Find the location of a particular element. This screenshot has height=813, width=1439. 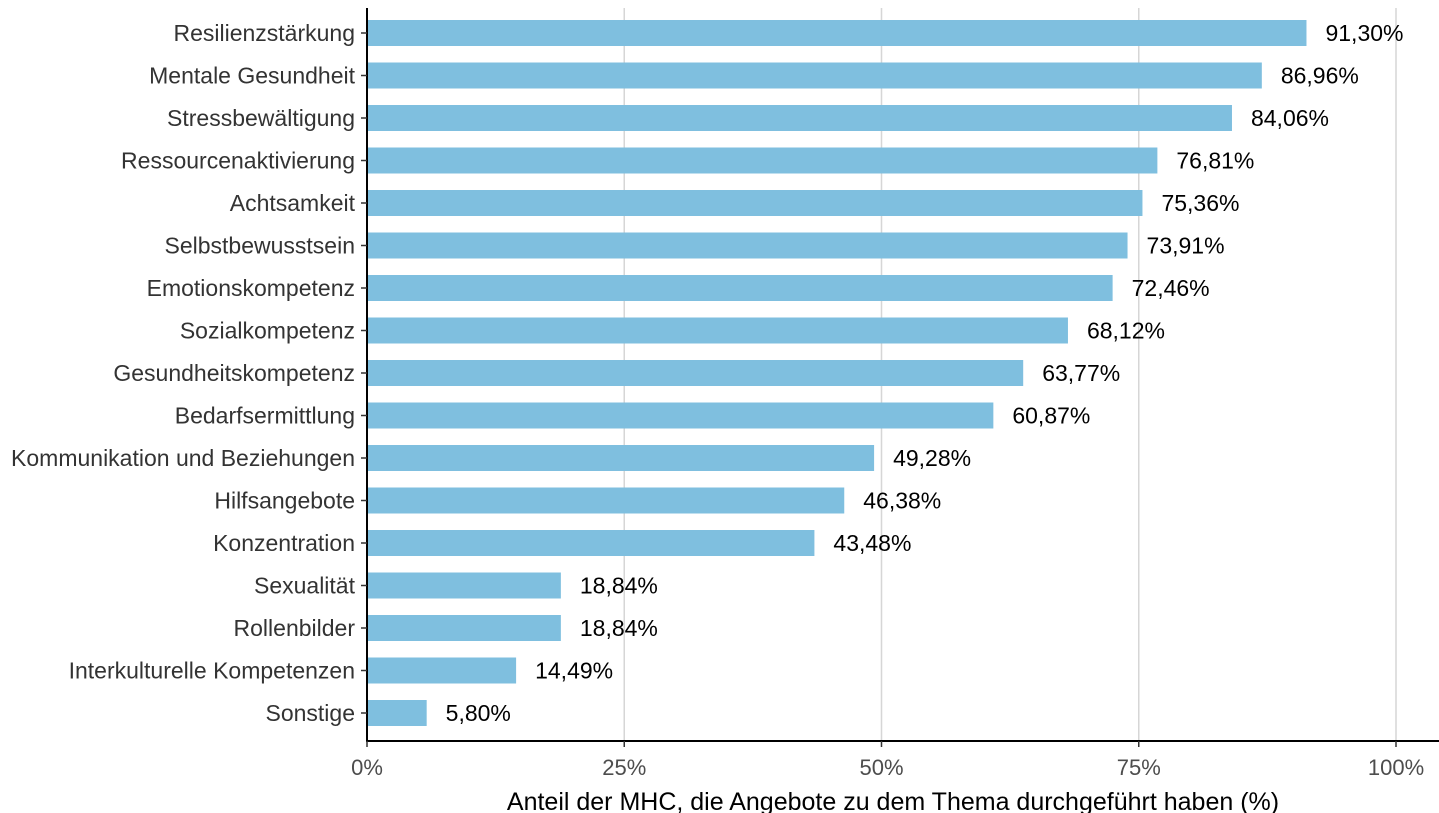

value-label: 72,46% is located at coordinates (1171, 288).